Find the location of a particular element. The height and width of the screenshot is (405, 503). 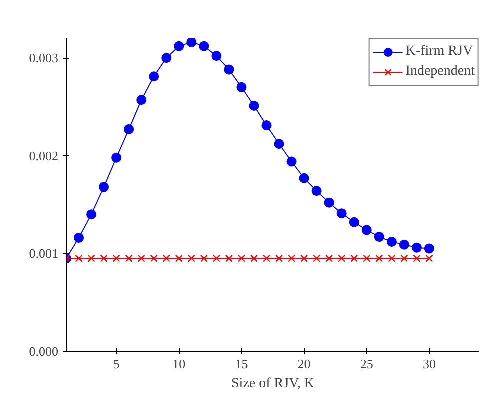

legend-label: K-firm RJV is located at coordinates (440, 52).